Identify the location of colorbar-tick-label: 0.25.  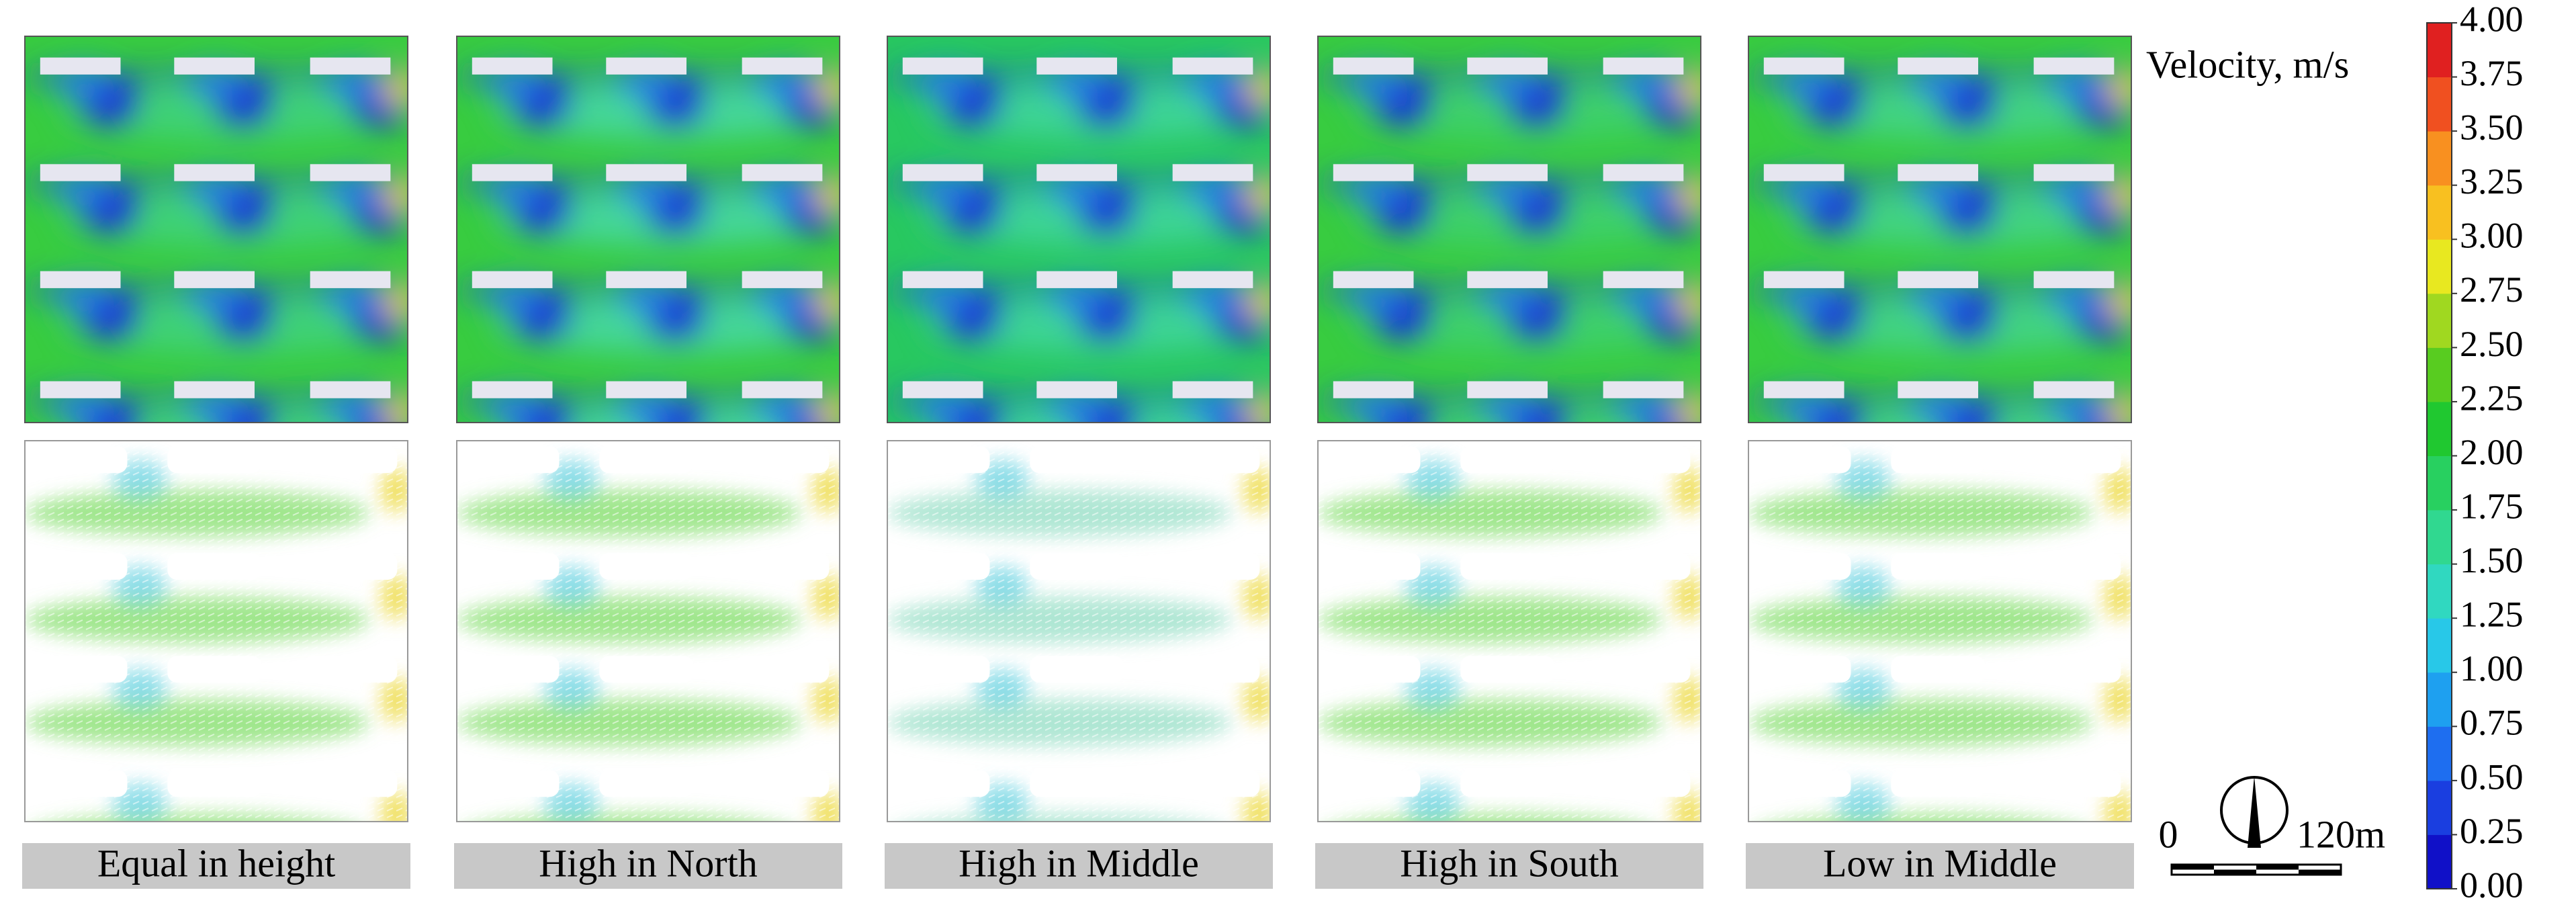
(2492, 831).